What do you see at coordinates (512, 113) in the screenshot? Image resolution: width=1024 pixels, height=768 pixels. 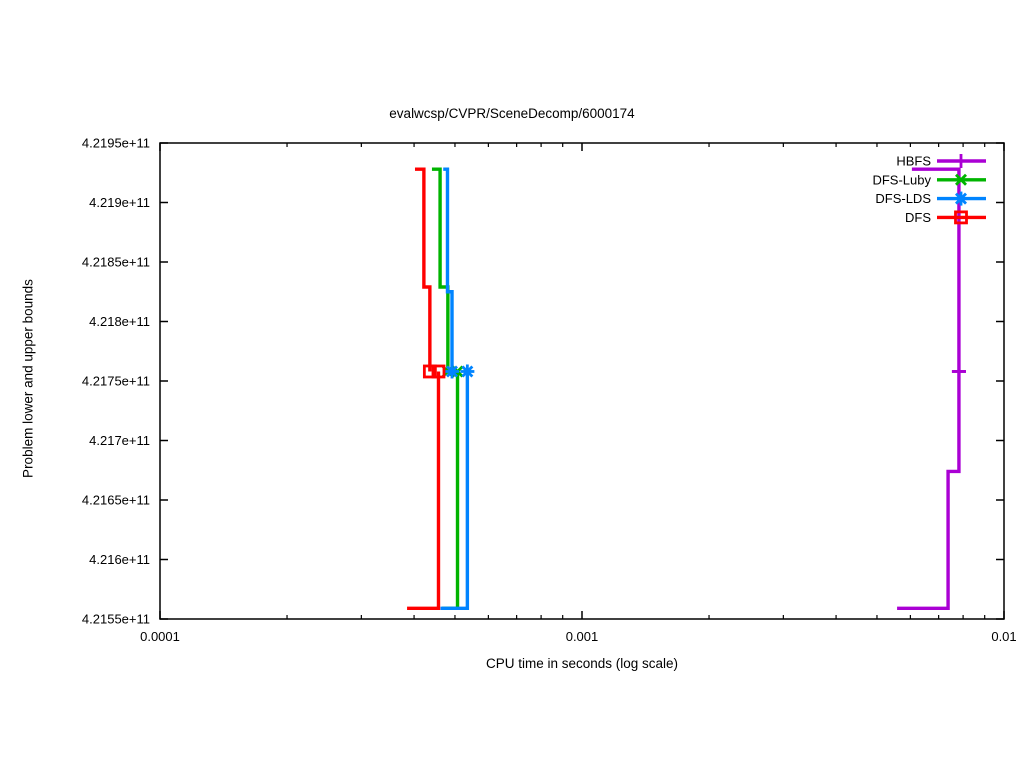 I see `chart-title: evalwcsp/CVPR/SceneDecomp/6000174` at bounding box center [512, 113].